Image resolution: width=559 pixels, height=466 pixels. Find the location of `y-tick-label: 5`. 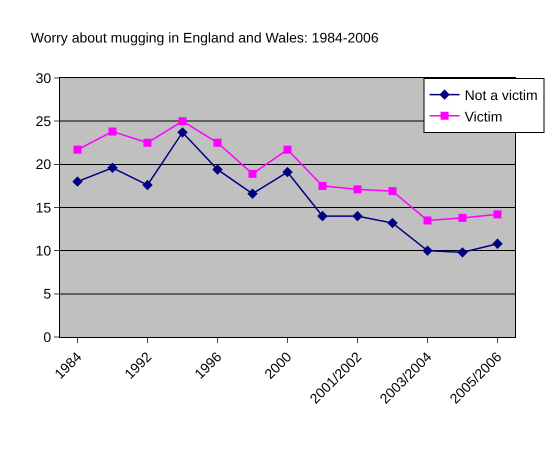

y-tick-label: 5 is located at coordinates (47, 294).